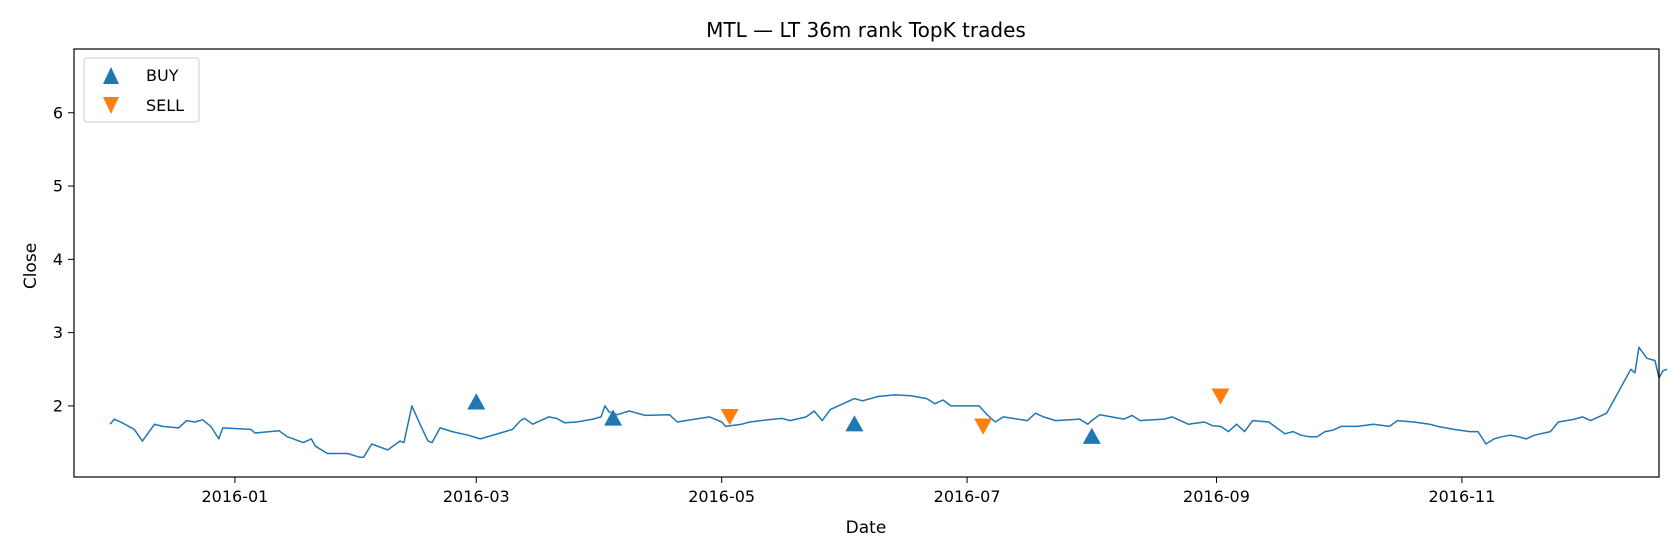  Describe the element at coordinates (476, 496) in the screenshot. I see `x-tick-label: 2016-03` at that location.